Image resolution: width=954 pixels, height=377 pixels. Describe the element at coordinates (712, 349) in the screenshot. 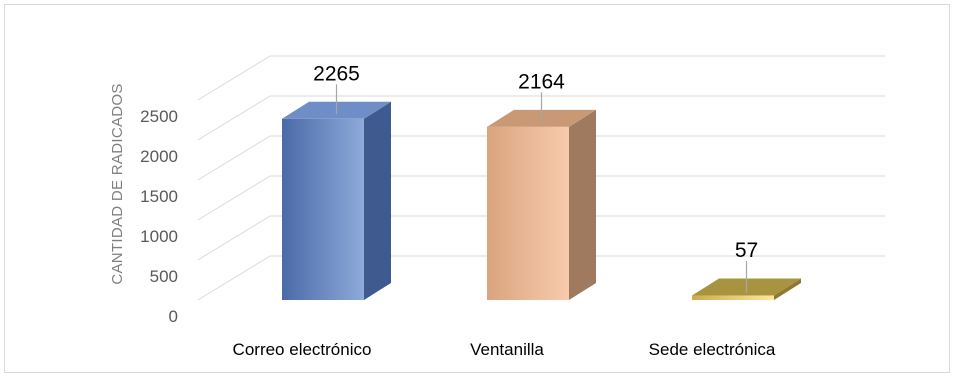

I see `category-label: Sede electrónica` at that location.